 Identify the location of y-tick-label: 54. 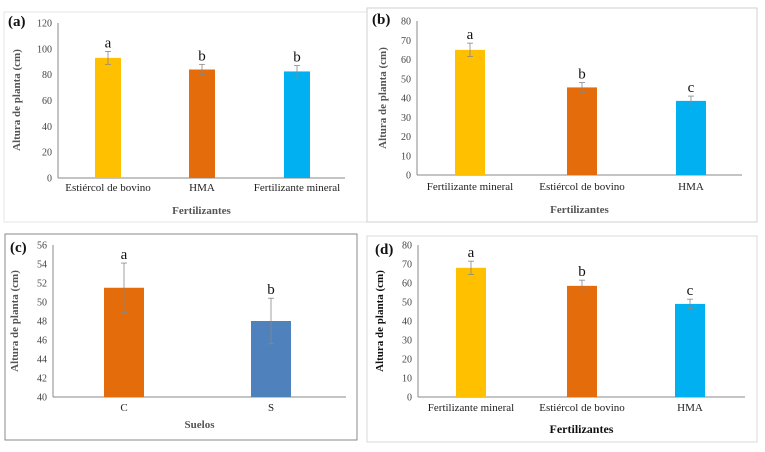
(42, 265).